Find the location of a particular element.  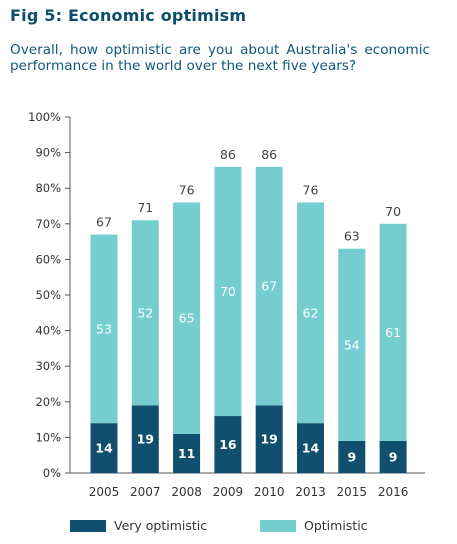

data-label-optimistic: 67 is located at coordinates (269, 286).